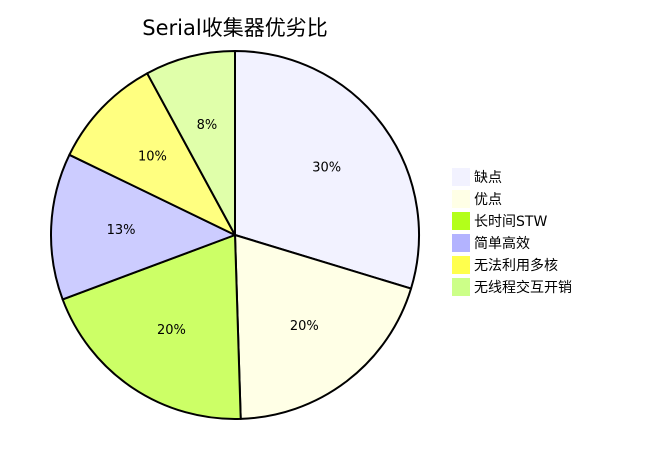 The width and height of the screenshot is (651, 470). What do you see at coordinates (523, 287) in the screenshot?
I see `legend-label: 无线程交互开销` at bounding box center [523, 287].